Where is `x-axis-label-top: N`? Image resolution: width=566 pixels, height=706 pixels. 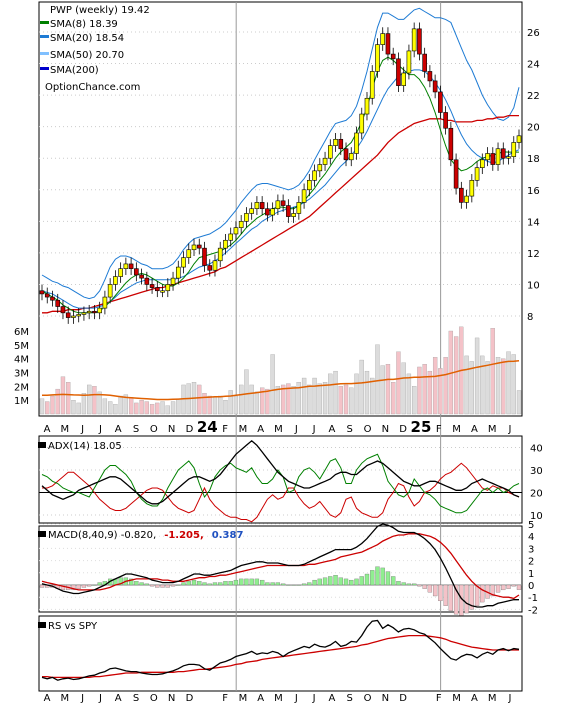
x-axis-label-top: N is located at coordinates (171, 429).